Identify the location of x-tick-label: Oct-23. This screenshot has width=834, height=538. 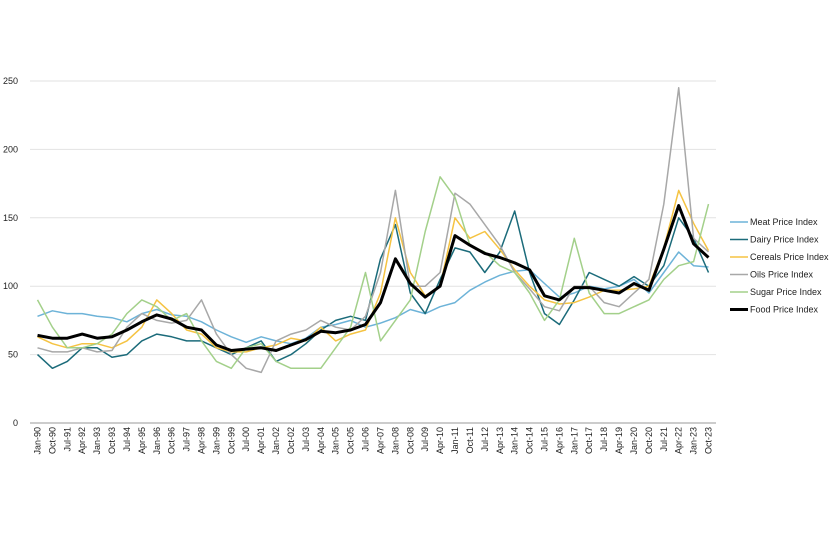
(709, 440).